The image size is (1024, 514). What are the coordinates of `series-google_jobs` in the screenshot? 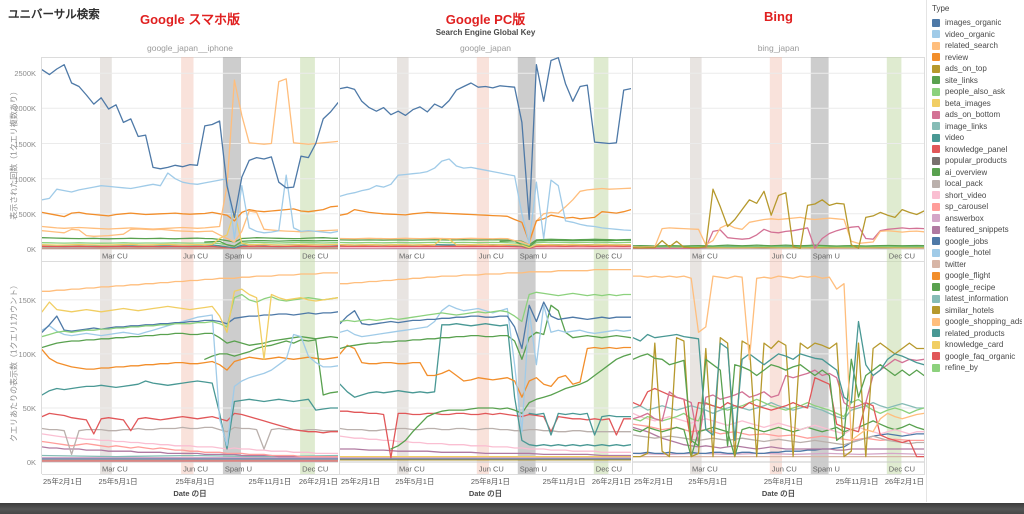 It's located at (778, 444).